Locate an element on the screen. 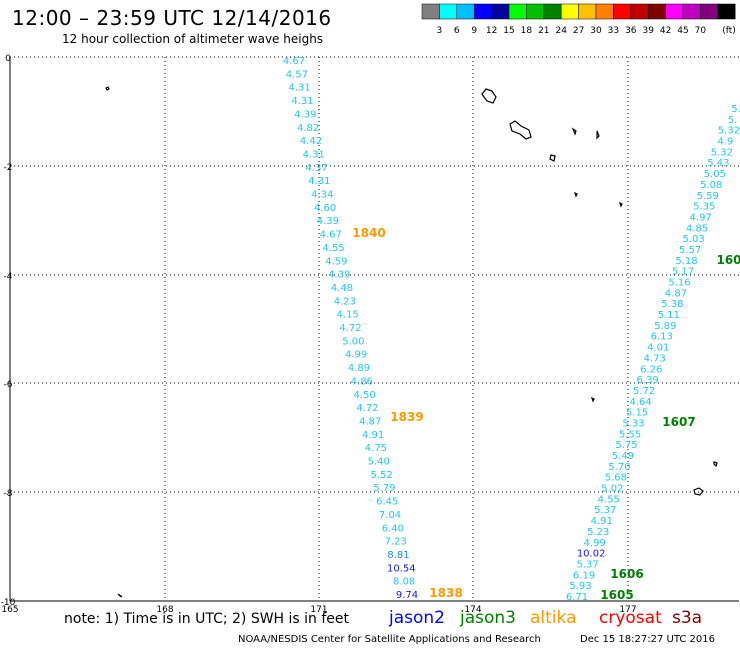 Image resolution: width=740 pixels, height=650 pixels. legend-label: 39 is located at coordinates (648, 31).